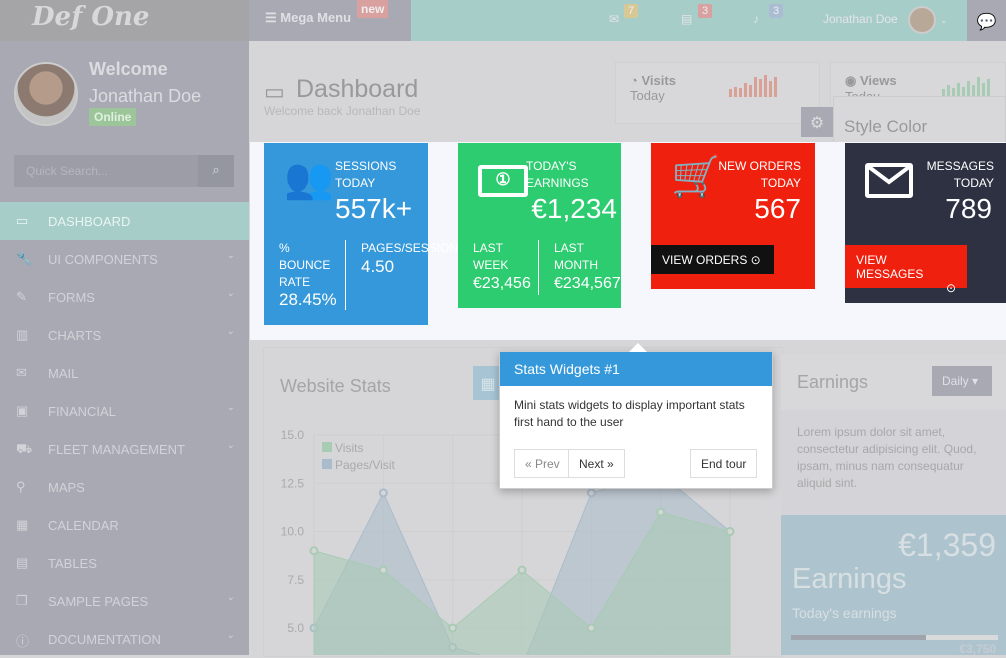  I want to click on orders-widget: 🛒 NEW ORDERS TODAY 567 VIEW ORDERS ⊙, so click(733, 216).